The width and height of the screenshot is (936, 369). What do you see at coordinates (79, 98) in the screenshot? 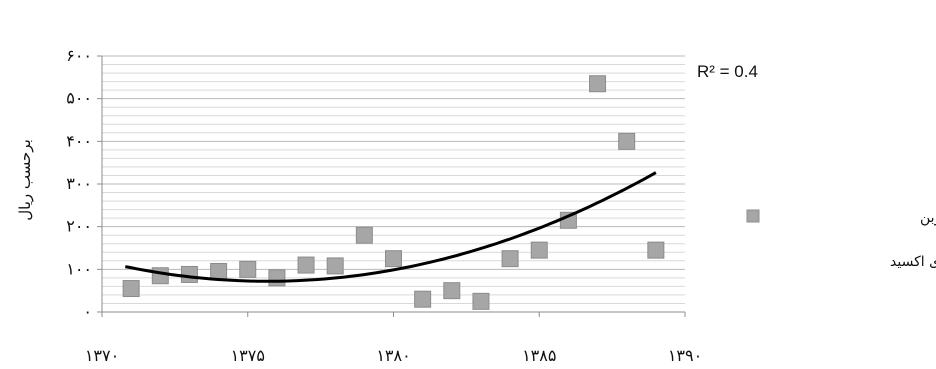
I see `y-tick-label: ۵۰۰` at bounding box center [79, 98].